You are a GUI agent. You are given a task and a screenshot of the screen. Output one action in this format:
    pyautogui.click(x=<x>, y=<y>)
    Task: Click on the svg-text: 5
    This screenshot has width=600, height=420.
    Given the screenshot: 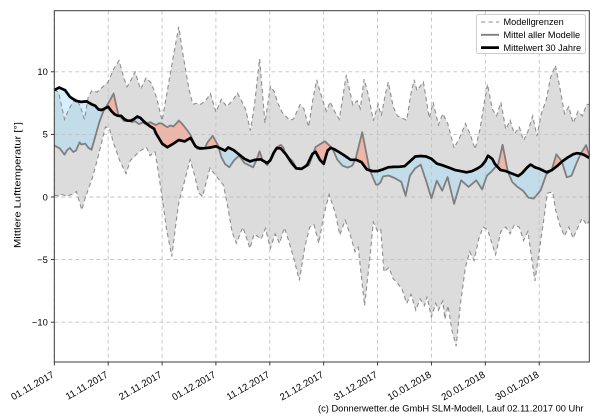 What is the action you would take?
    pyautogui.click(x=45, y=134)
    